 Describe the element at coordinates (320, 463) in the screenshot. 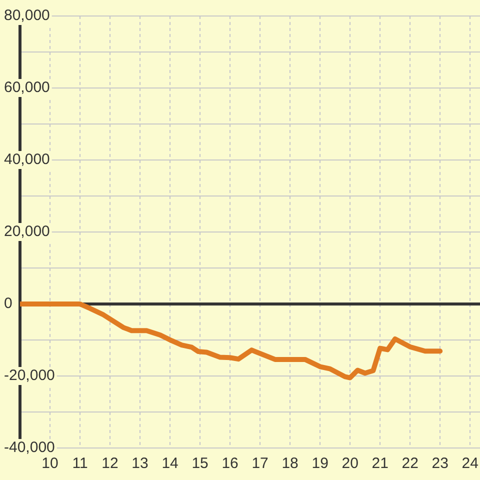

I see `x-tick-label: 19` at that location.